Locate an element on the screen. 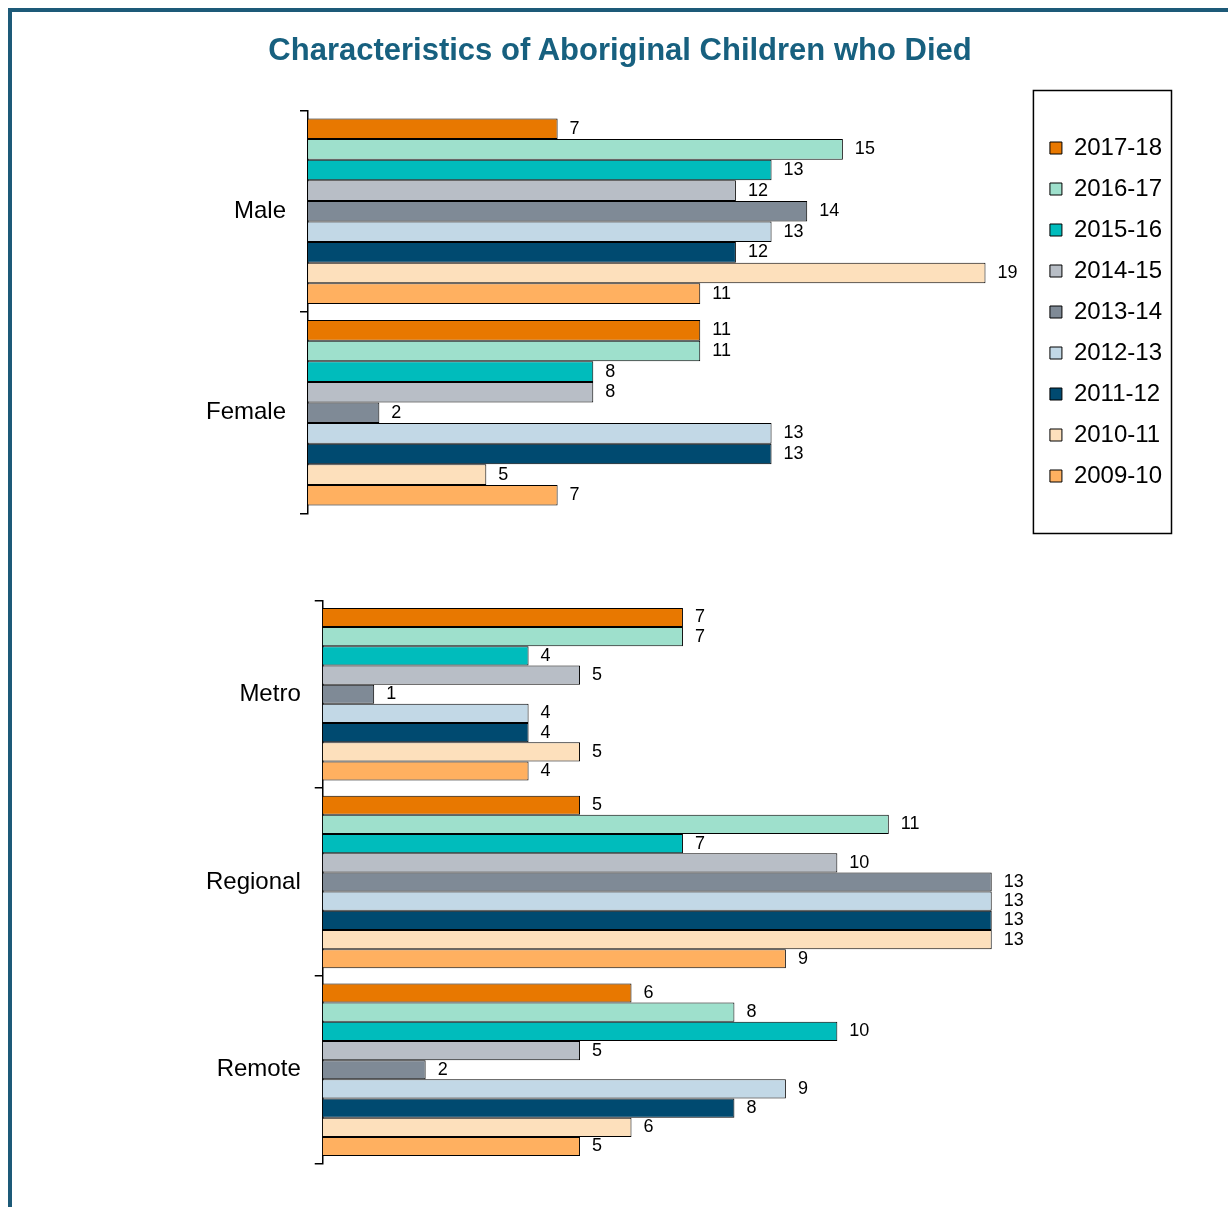  legend-label: 2015-16 is located at coordinates (1117, 228).